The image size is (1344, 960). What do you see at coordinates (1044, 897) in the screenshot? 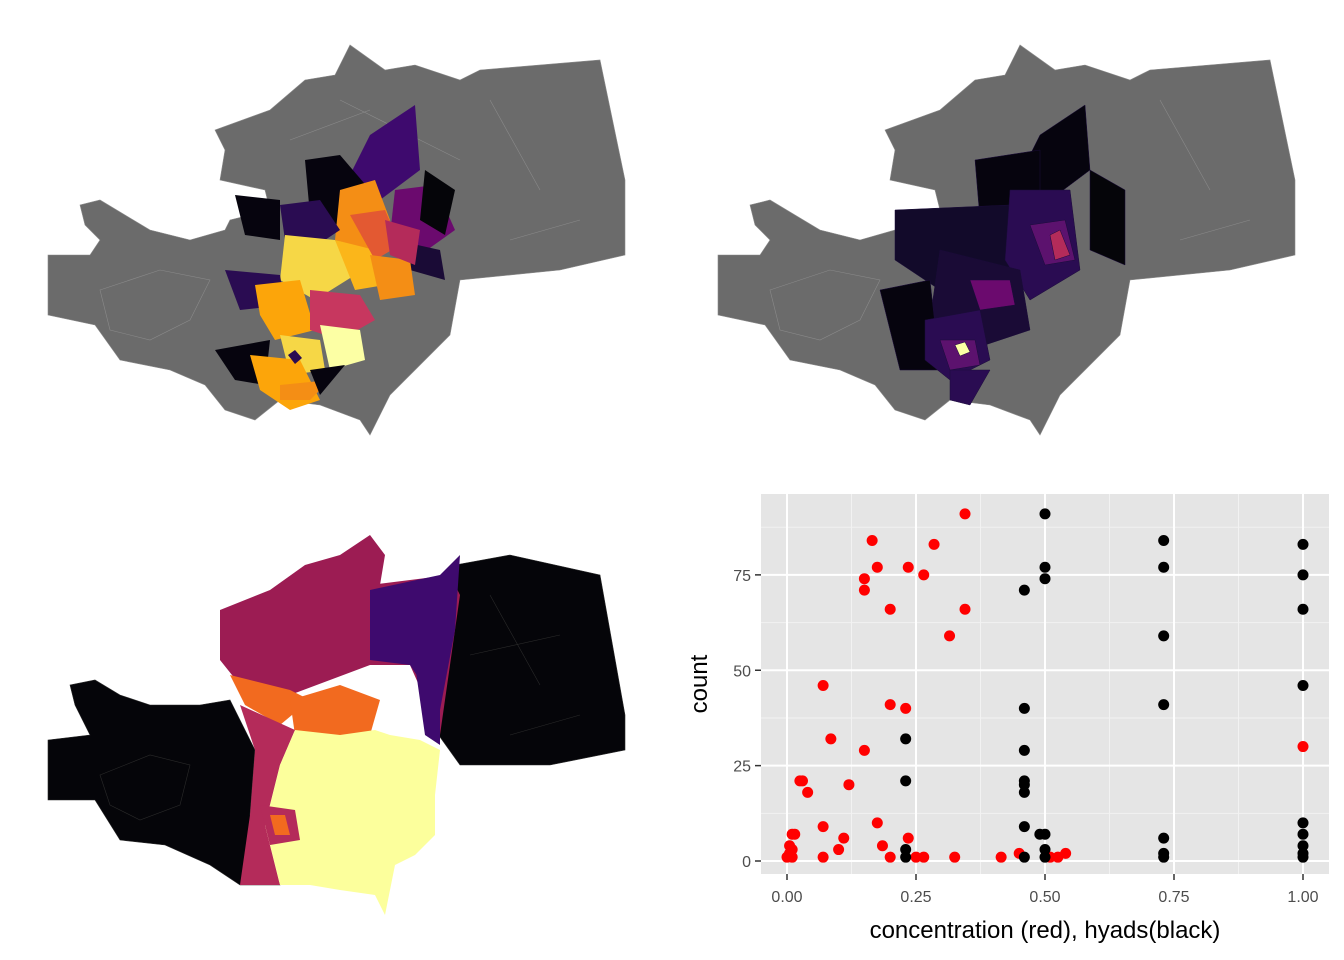
I see `x-tick-label: 0.50` at bounding box center [1044, 897].